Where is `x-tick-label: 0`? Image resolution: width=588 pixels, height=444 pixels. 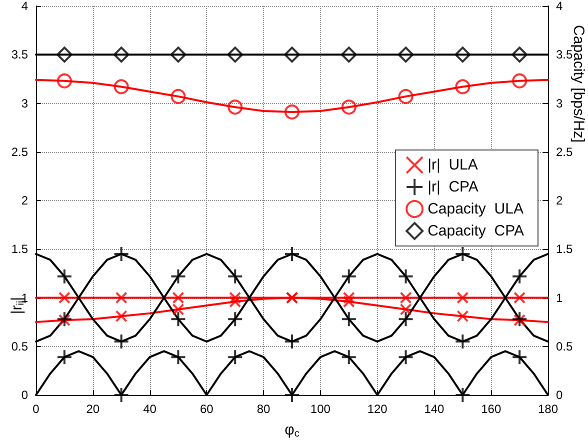
x-tick-label: 0 is located at coordinates (36, 409).